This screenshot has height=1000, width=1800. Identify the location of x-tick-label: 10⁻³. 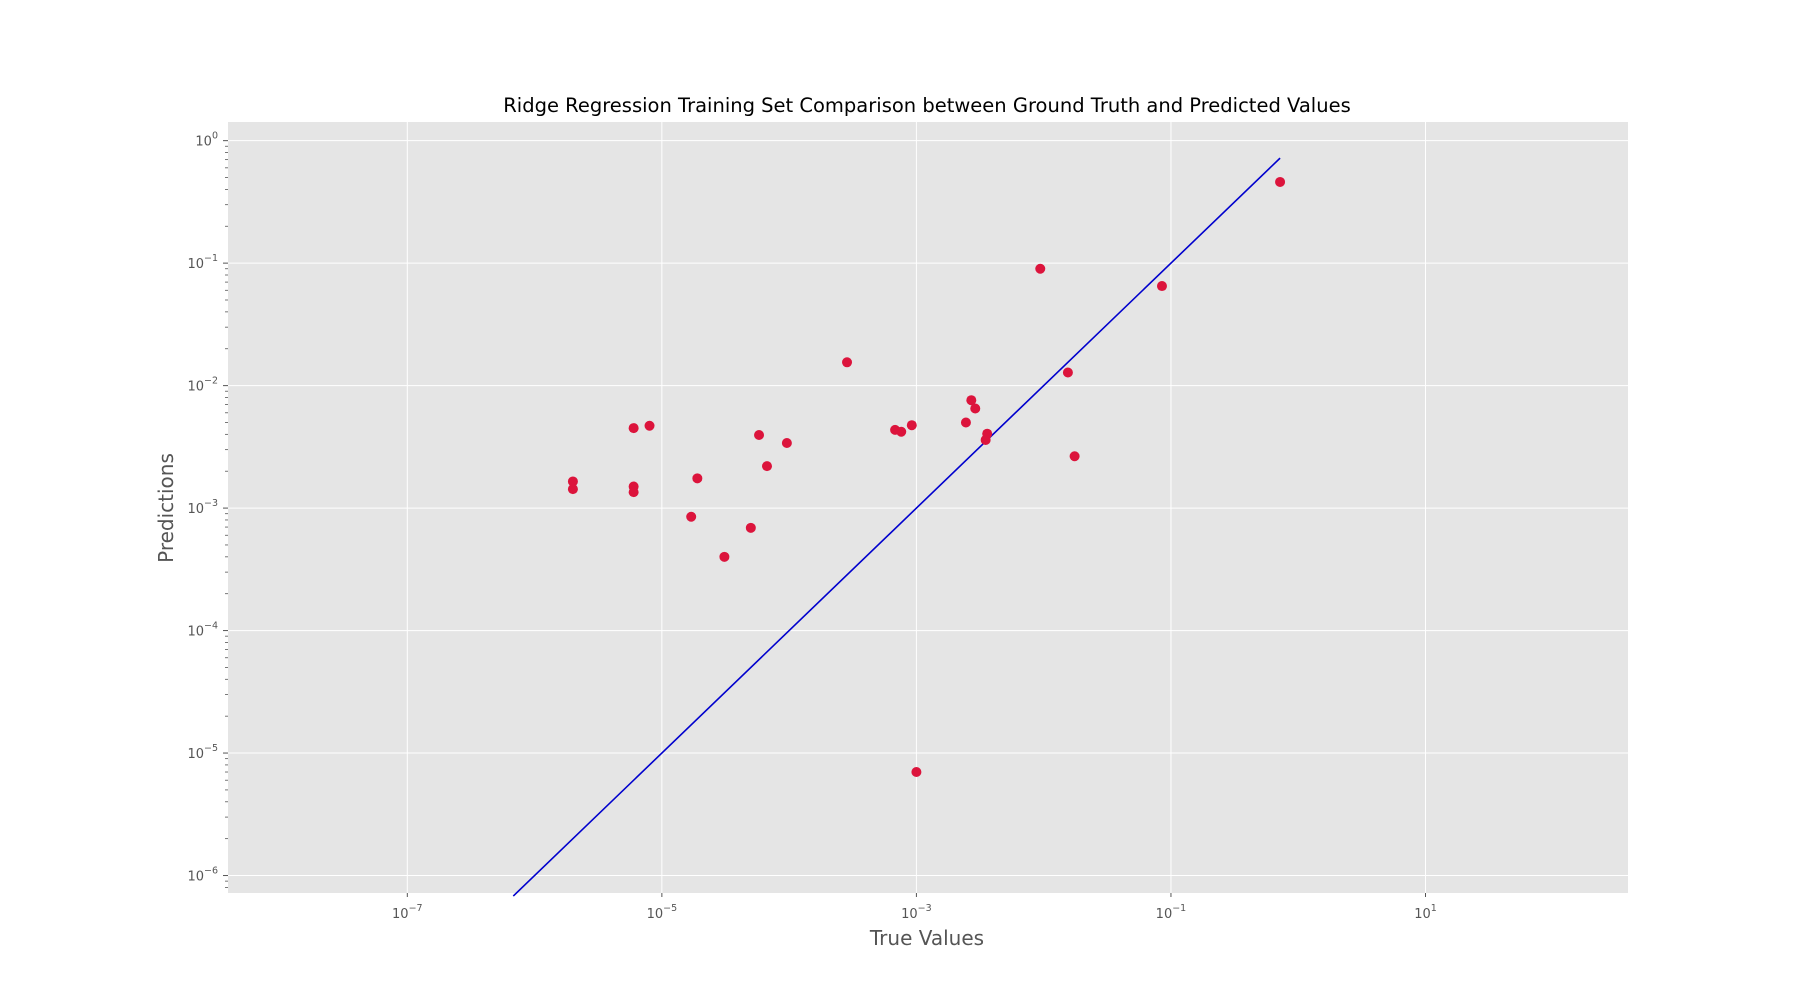
(916, 912).